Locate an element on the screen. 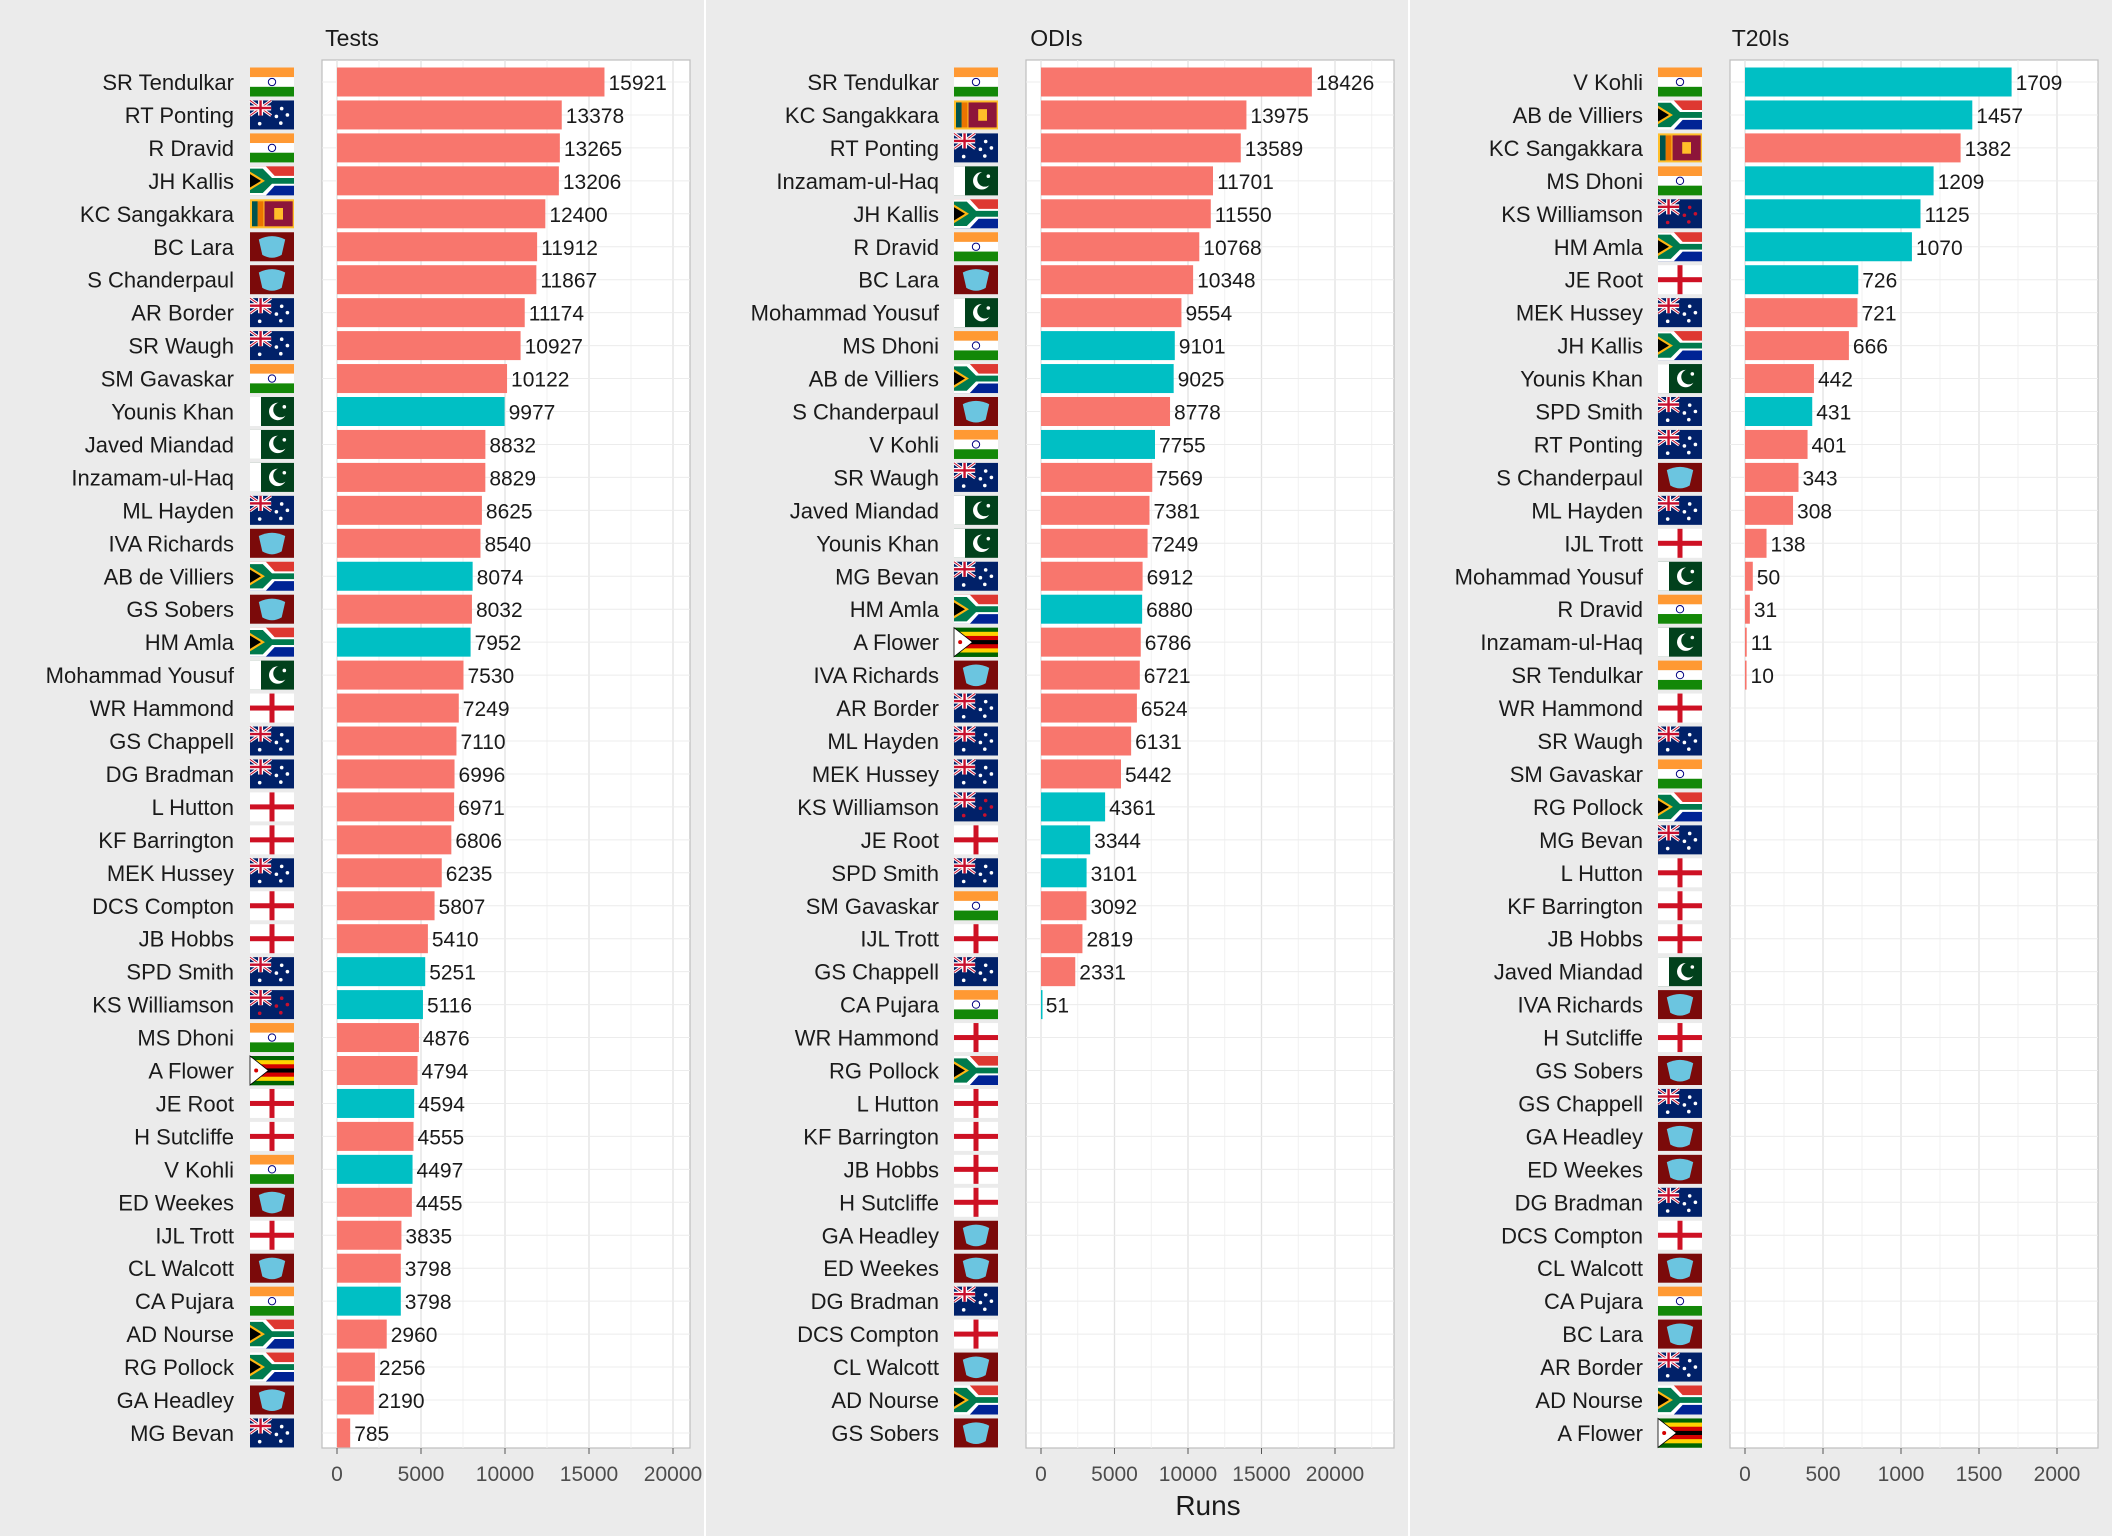  data-label: 666 is located at coordinates (1870, 347).